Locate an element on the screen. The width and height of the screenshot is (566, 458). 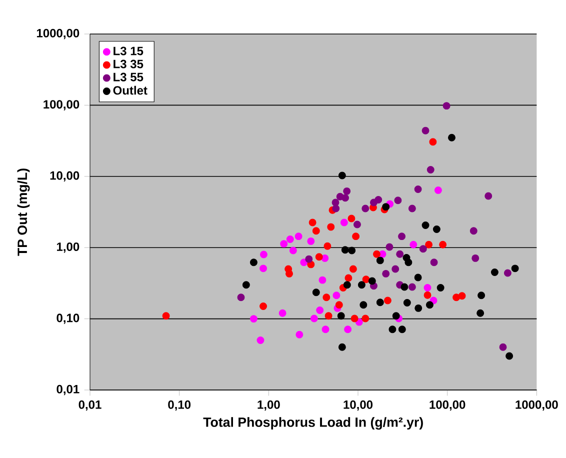
y-tick-label: 1000,00 is located at coordinates (58, 34).